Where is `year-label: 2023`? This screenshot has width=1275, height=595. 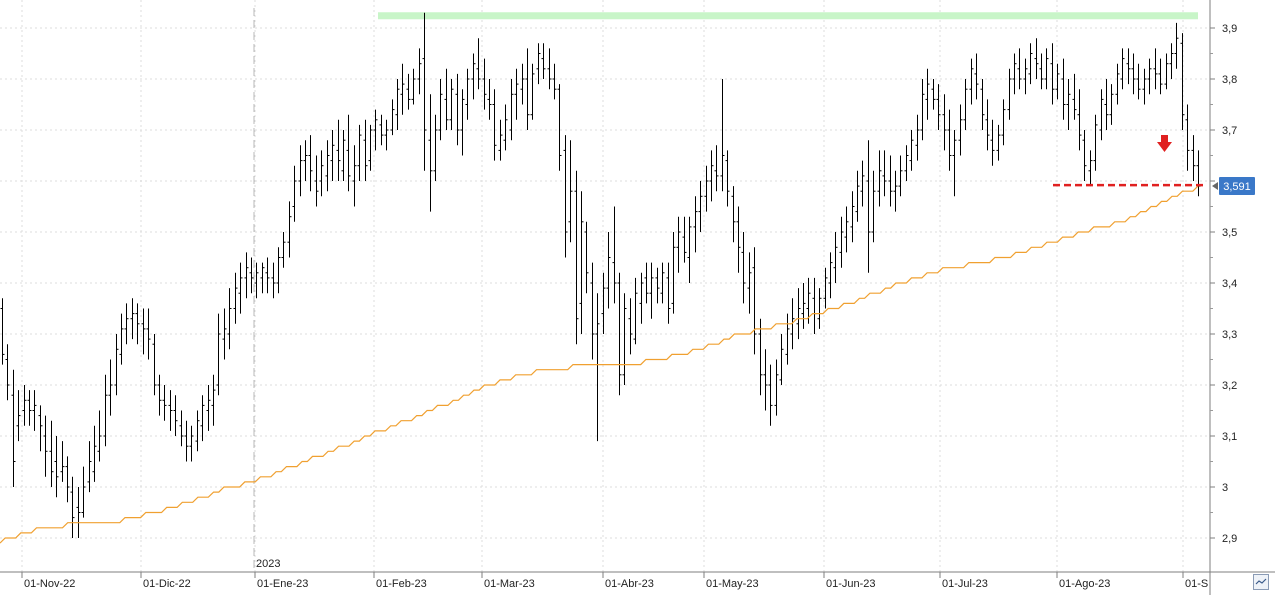 year-label: 2023 is located at coordinates (268, 564).